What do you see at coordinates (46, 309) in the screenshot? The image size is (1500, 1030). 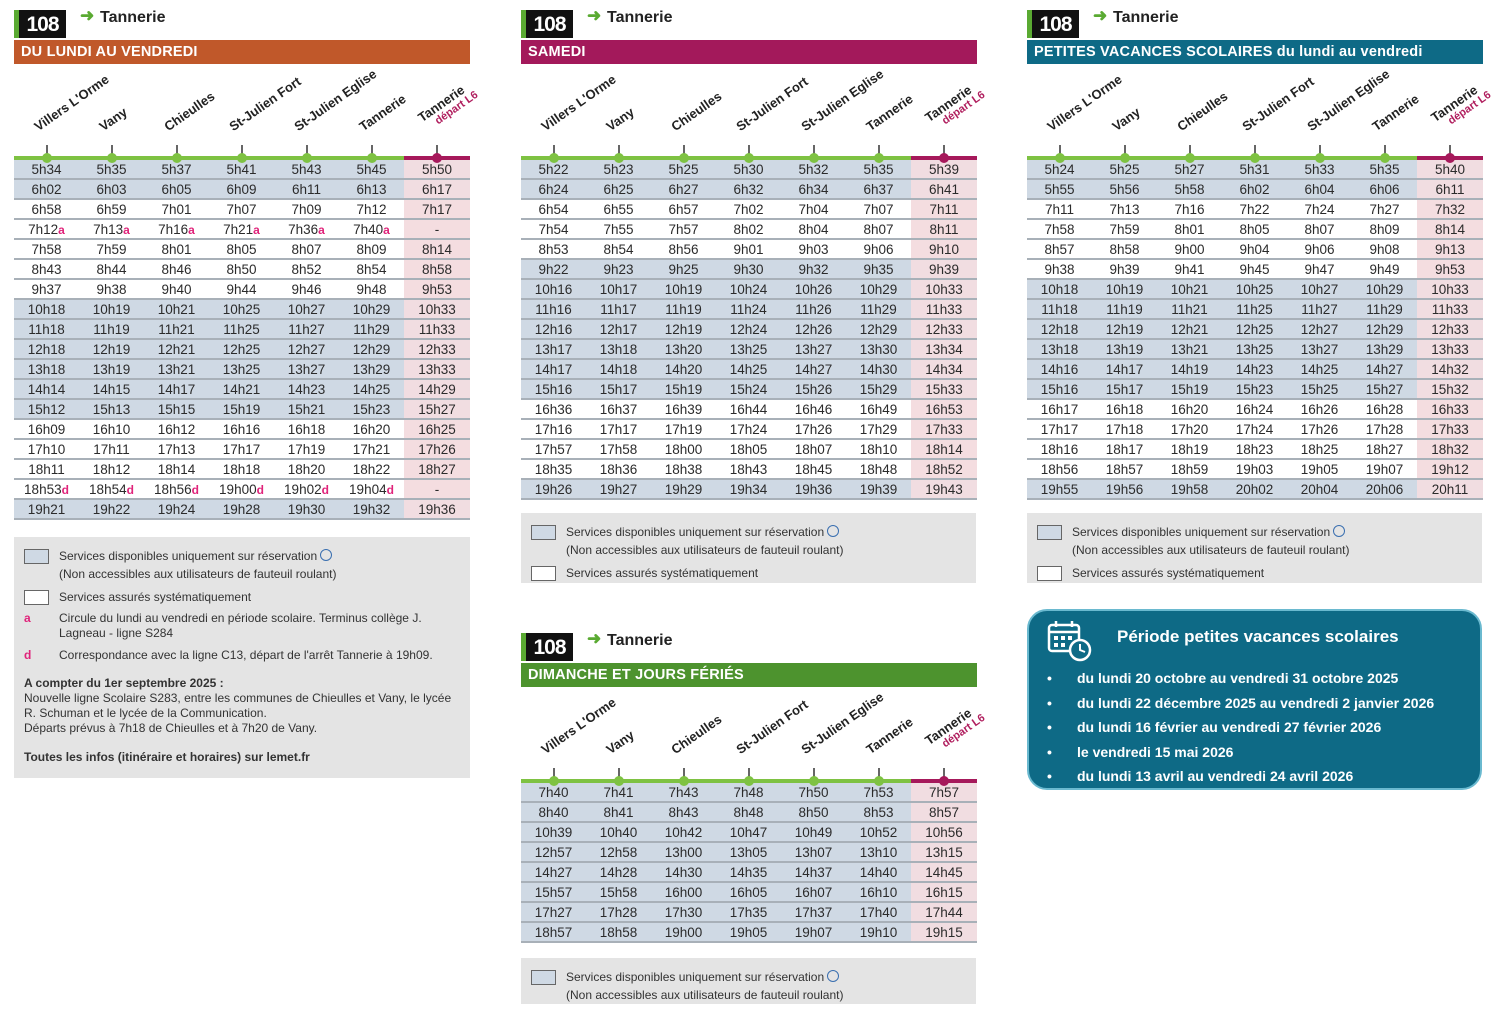 I see `time-cell: 10h18` at bounding box center [46, 309].